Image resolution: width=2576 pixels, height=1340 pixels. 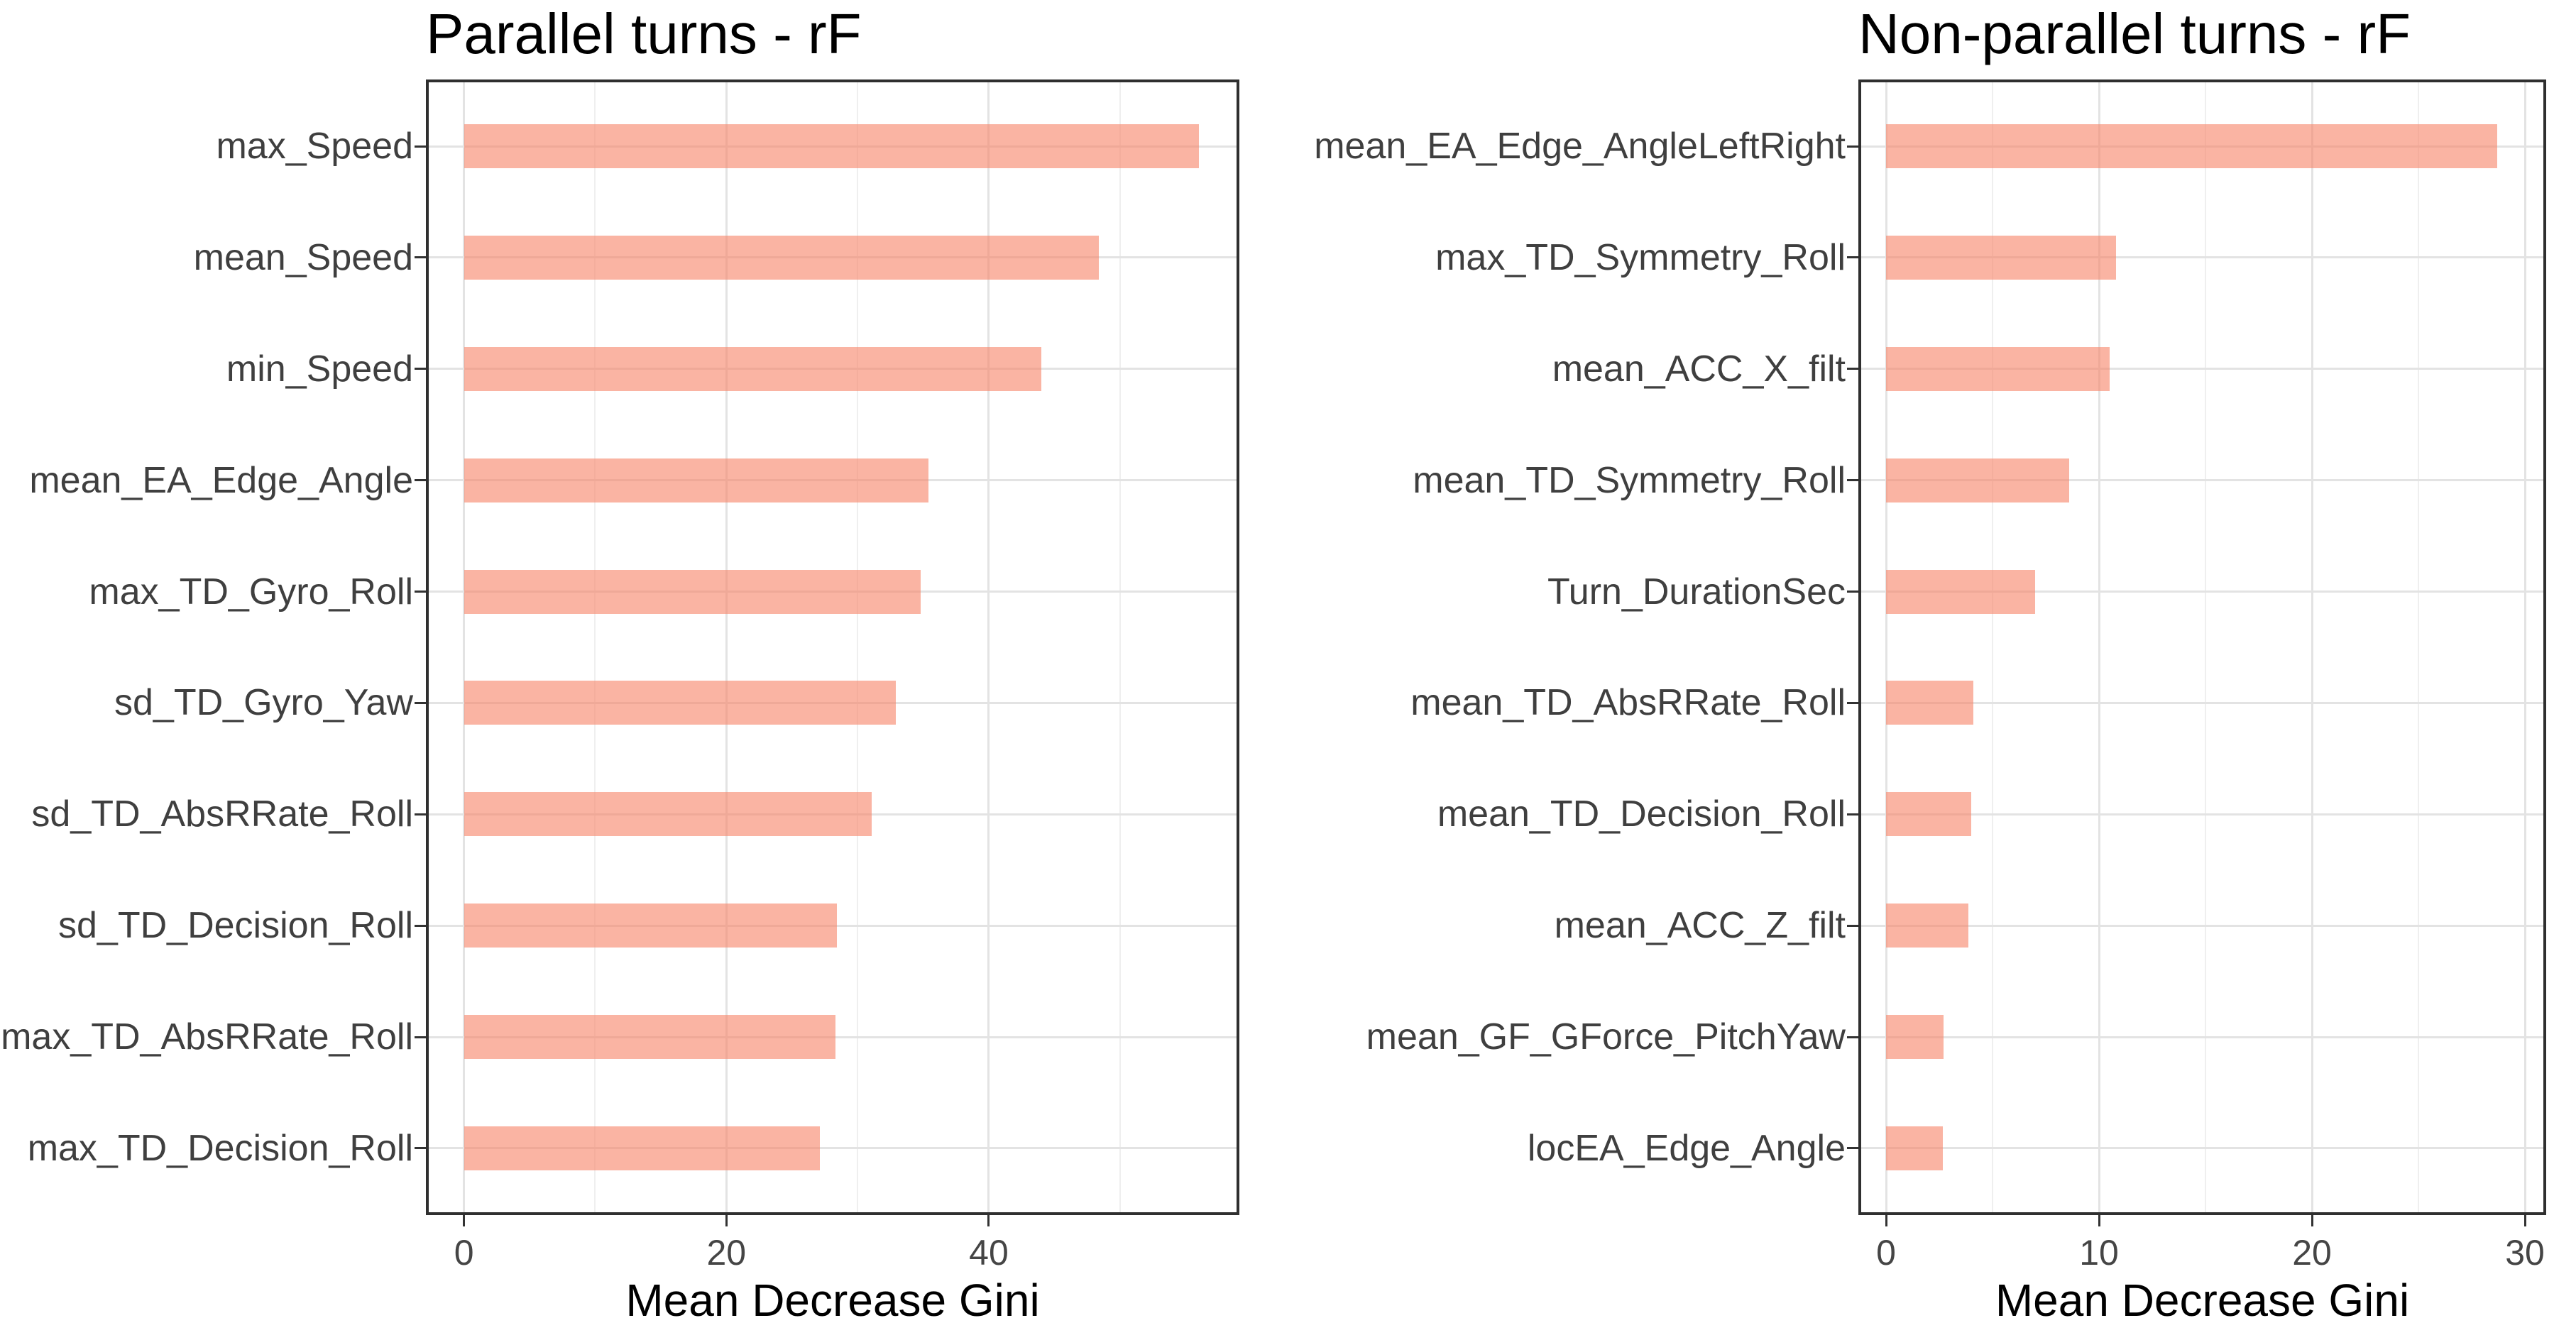 What do you see at coordinates (221, 480) in the screenshot?
I see `y-axis-label: mean_EA_Edge_Angle` at bounding box center [221, 480].